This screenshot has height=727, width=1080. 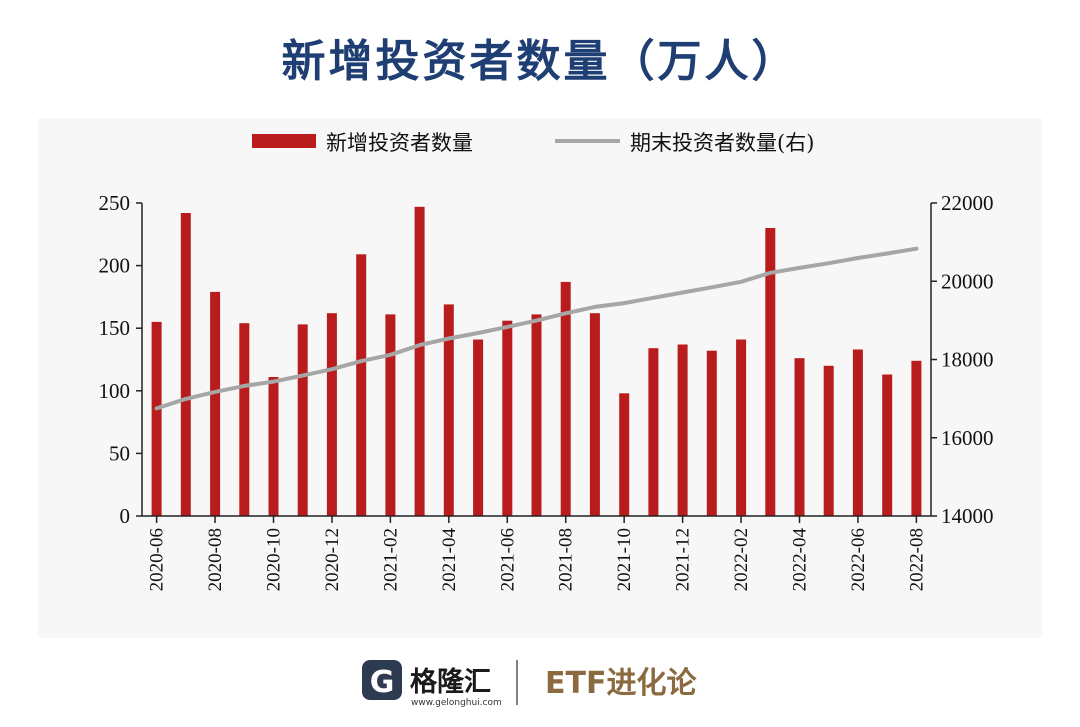 I want to click on legend-bar-label: 新增投资者数量, so click(x=399, y=143).